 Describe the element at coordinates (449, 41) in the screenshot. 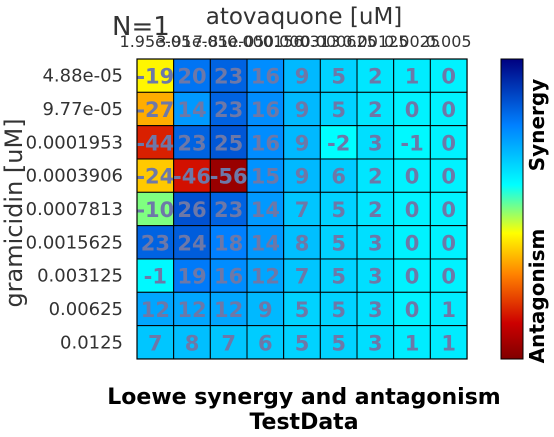

I see `x-tick-label: 0.005` at that location.